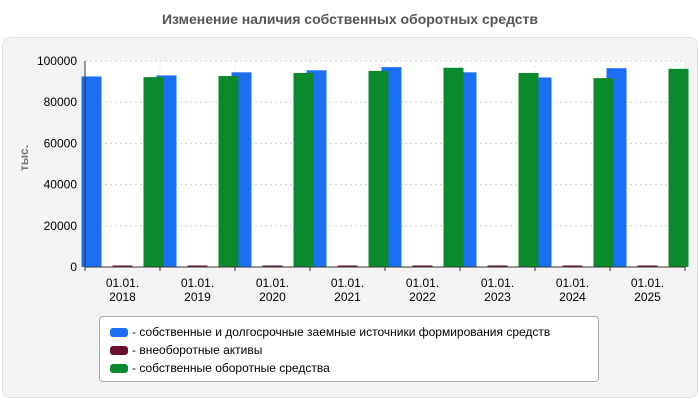 The width and height of the screenshot is (700, 400). What do you see at coordinates (231, 368) in the screenshot?
I see `legend-label-working-capital: - собственные оборотные средства` at bounding box center [231, 368].